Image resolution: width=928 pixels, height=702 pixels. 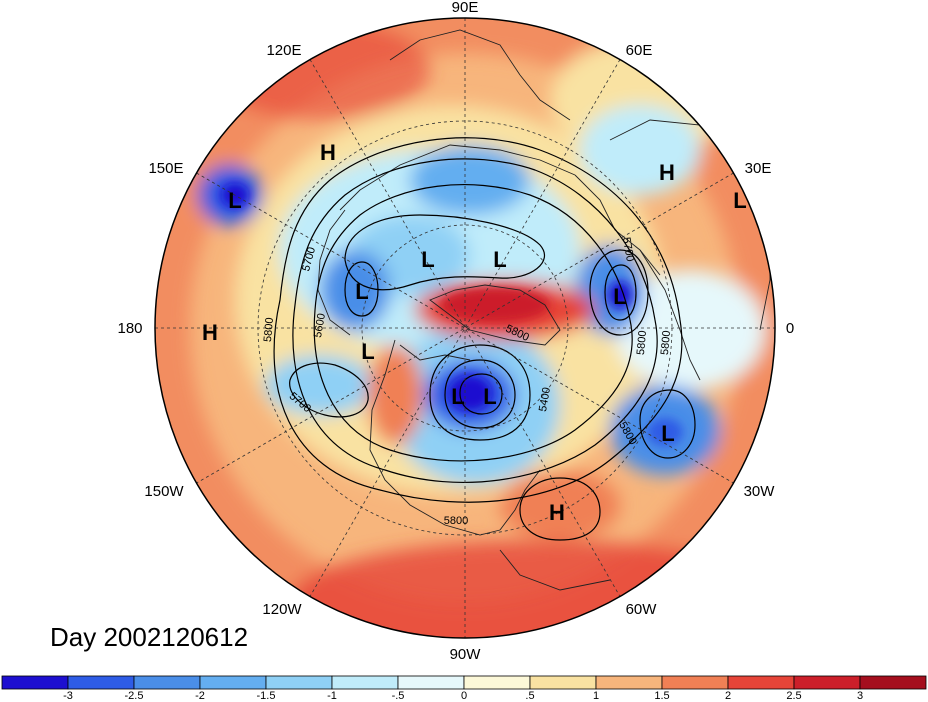 I want to click on colorbar-tick-label: -1.5, so click(x=266, y=696).